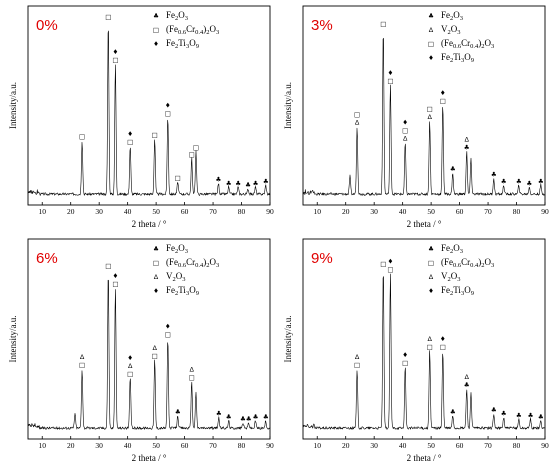 The height and width of the screenshot is (467, 550). Describe the element at coordinates (47, 258) in the screenshot. I see `doping-percent-label: 6%` at that location.